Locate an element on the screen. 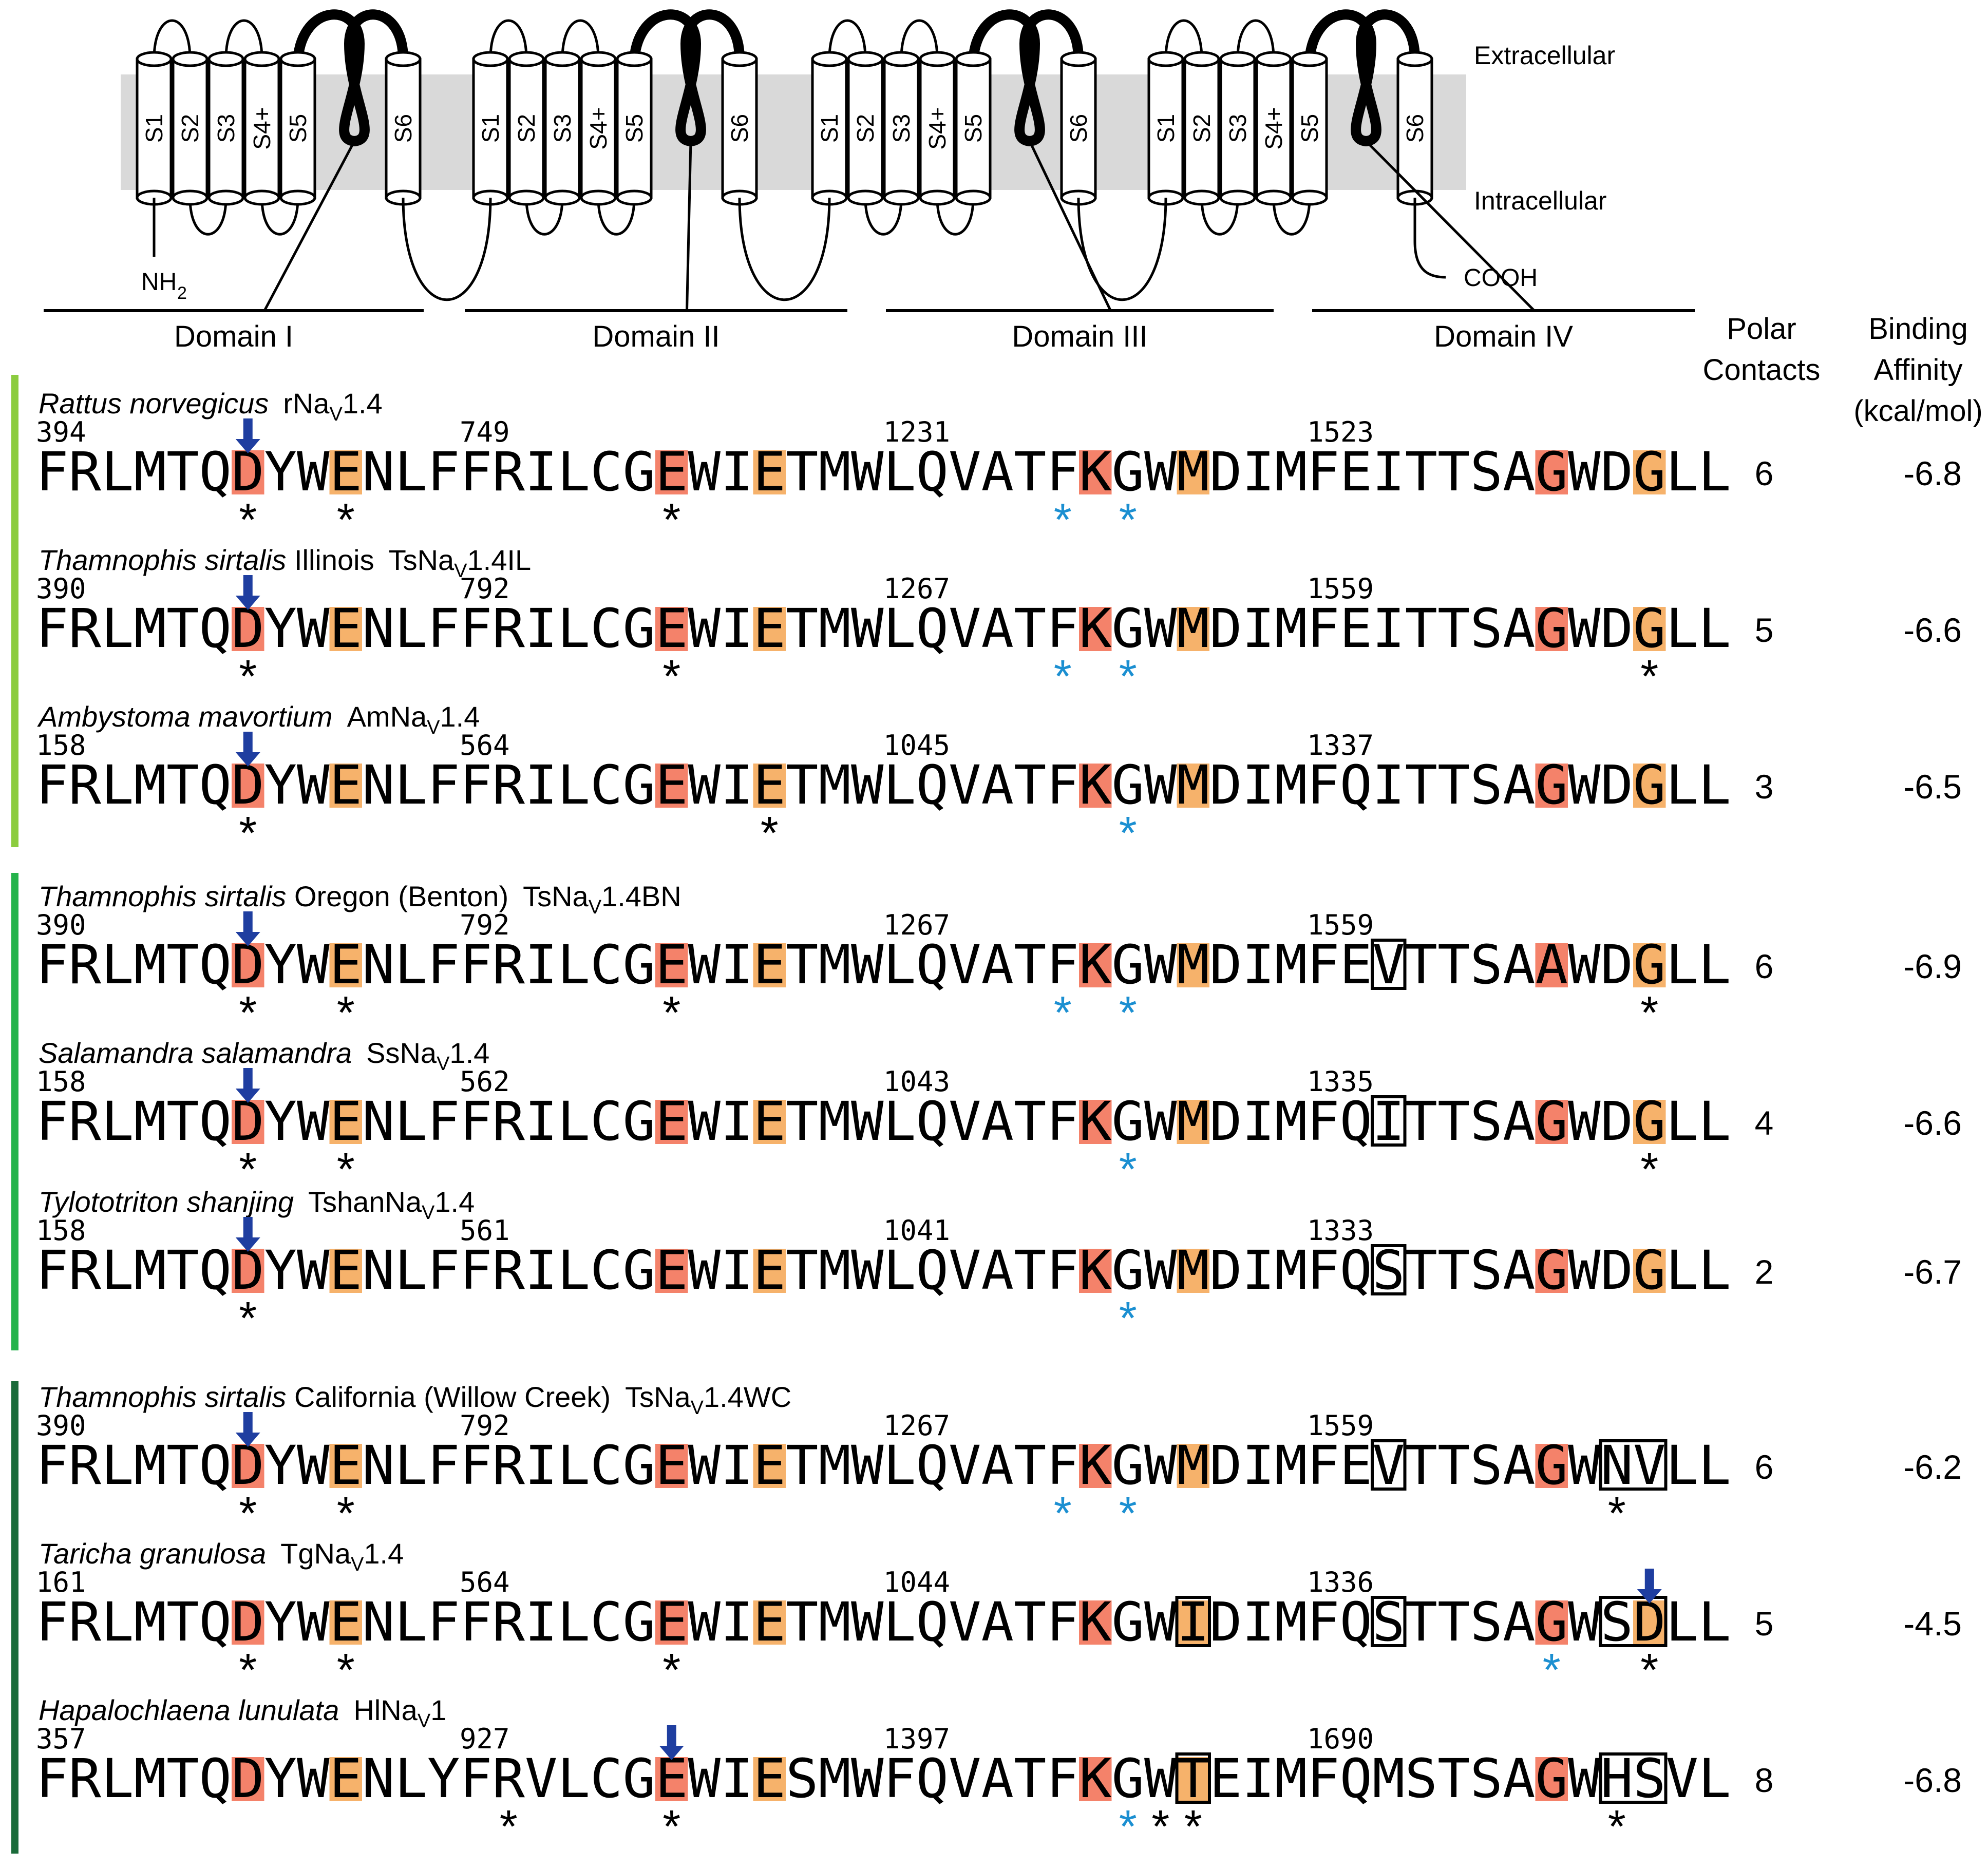 The image size is (1988, 1869). intracellular-label: Intracellular is located at coordinates (1540, 200).